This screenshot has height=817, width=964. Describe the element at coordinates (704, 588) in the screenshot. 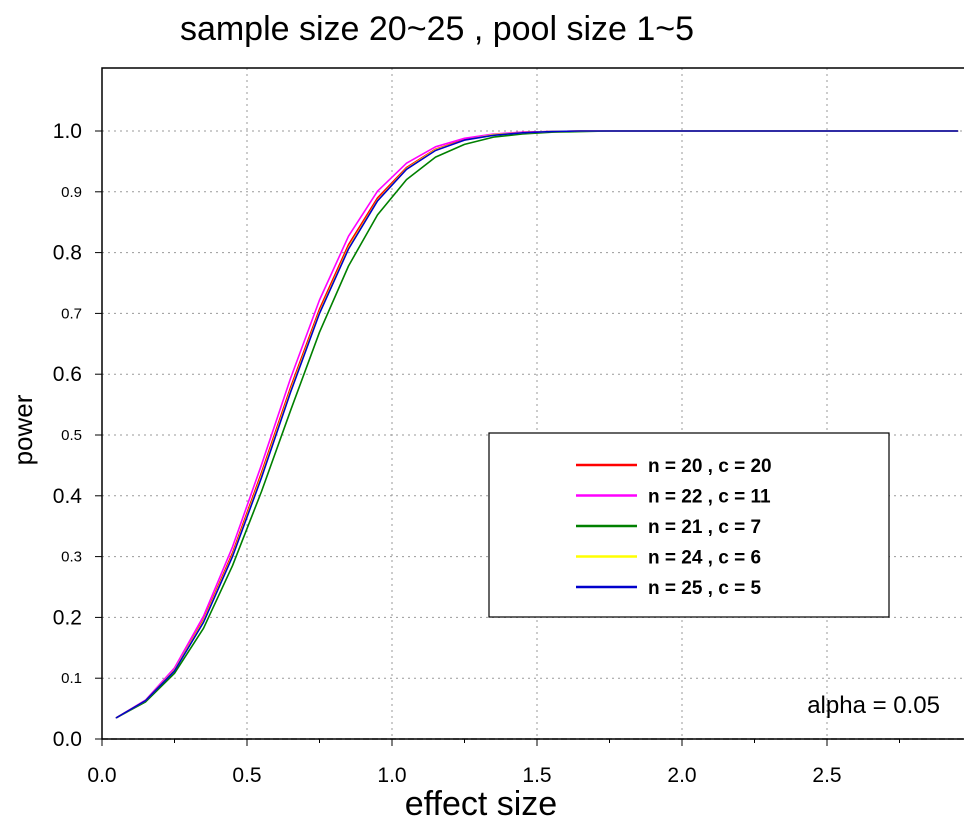

I see `legend-label-4: n = 25 , c = 5` at that location.